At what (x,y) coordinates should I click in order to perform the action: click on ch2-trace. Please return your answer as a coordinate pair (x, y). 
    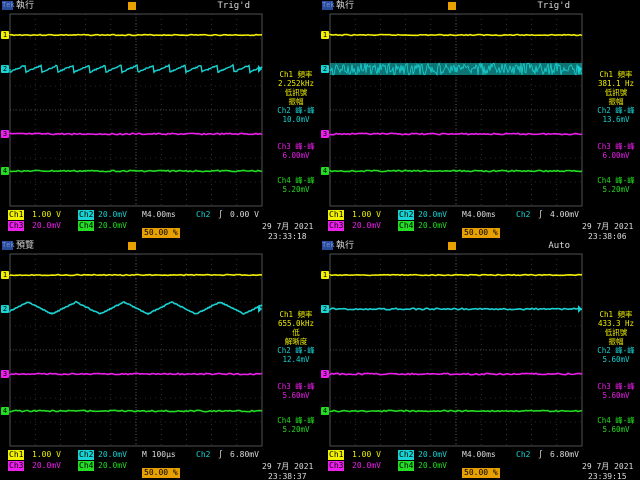
    Looking at the image, I should click on (456, 309).